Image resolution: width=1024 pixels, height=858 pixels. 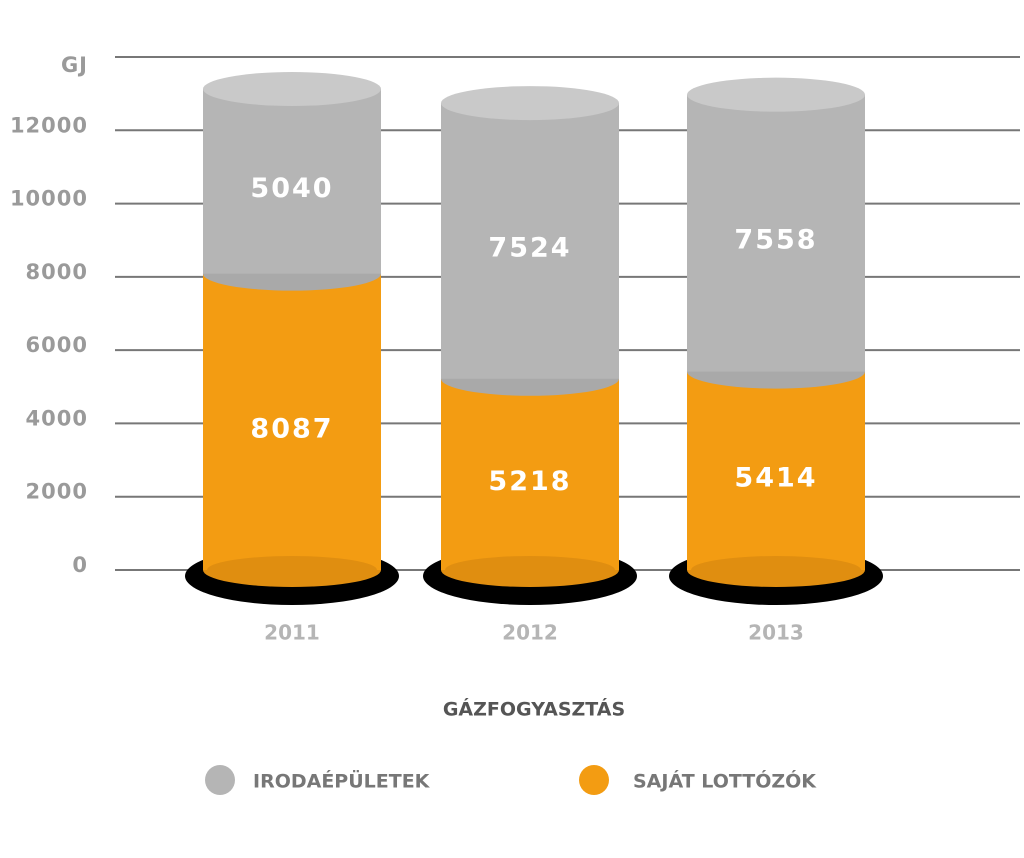 What do you see at coordinates (530, 633) in the screenshot?
I see `x-tick-label: 2012` at bounding box center [530, 633].